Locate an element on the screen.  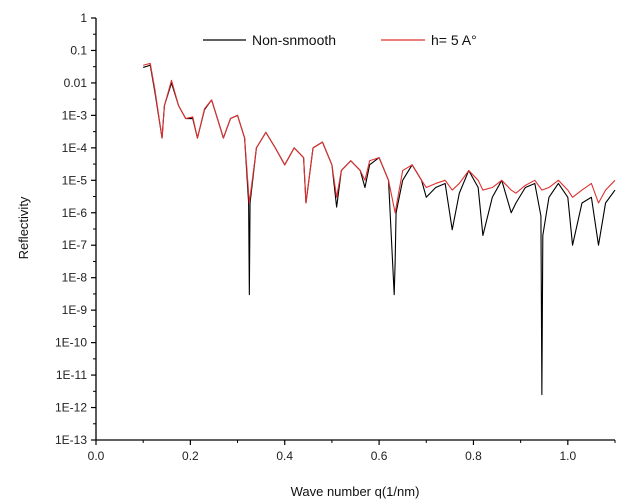
y-tick-label: 1E-10 is located at coordinates (71, 343).